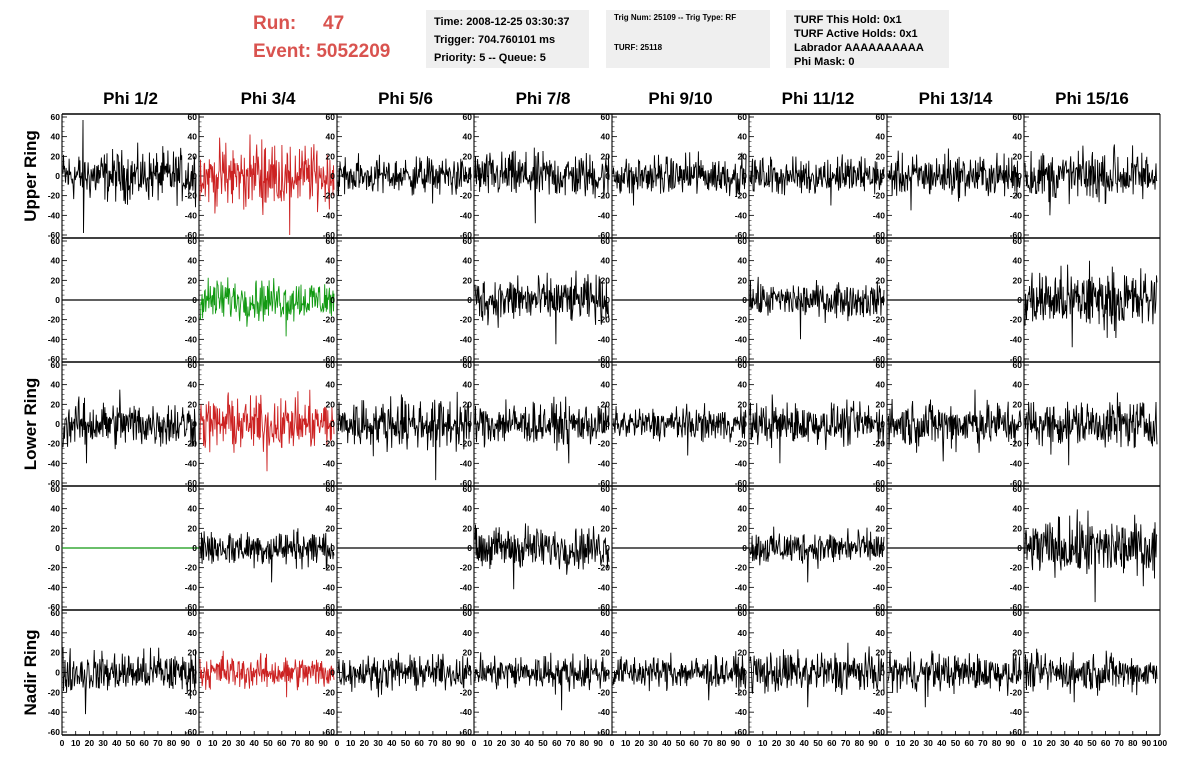 The width and height of the screenshot is (1196, 772). I want to click on run-line: Run: 47, so click(321, 24).